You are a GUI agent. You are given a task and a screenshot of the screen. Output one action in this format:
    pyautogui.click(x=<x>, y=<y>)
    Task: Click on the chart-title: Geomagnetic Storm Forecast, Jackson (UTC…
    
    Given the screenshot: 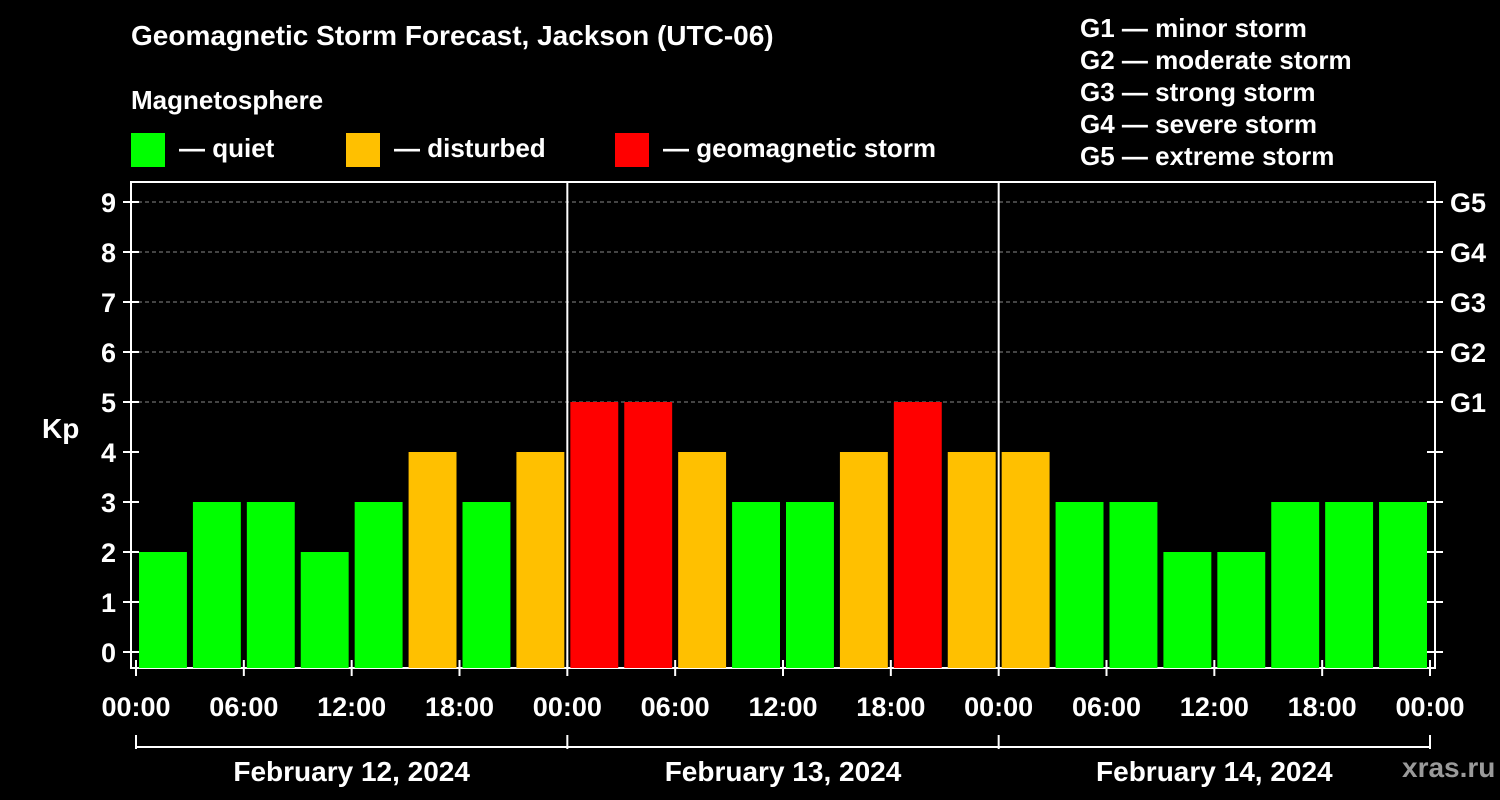 What is the action you would take?
    pyautogui.click(x=452, y=35)
    